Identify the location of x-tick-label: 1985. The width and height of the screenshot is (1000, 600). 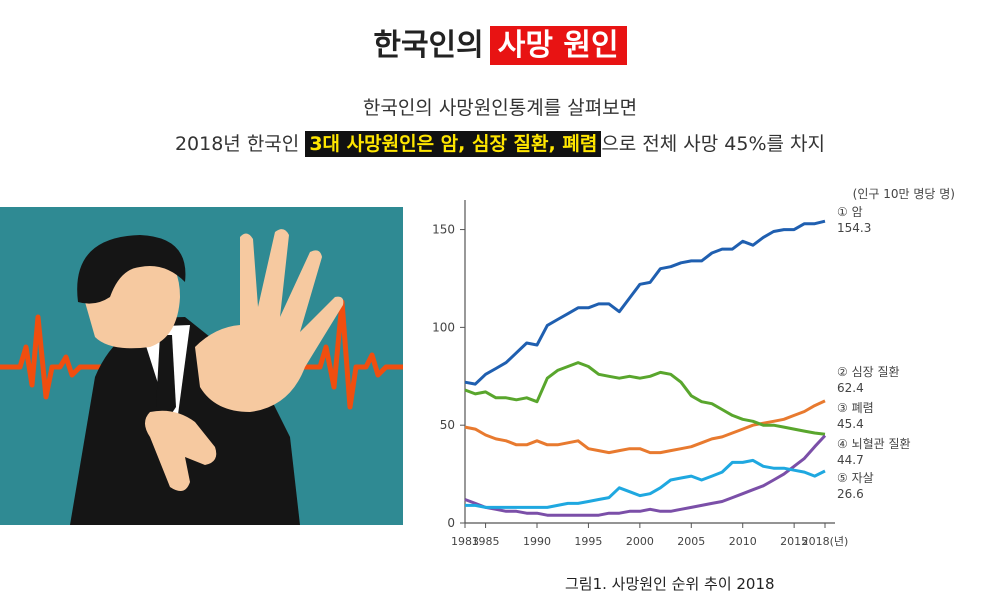
(486, 541).